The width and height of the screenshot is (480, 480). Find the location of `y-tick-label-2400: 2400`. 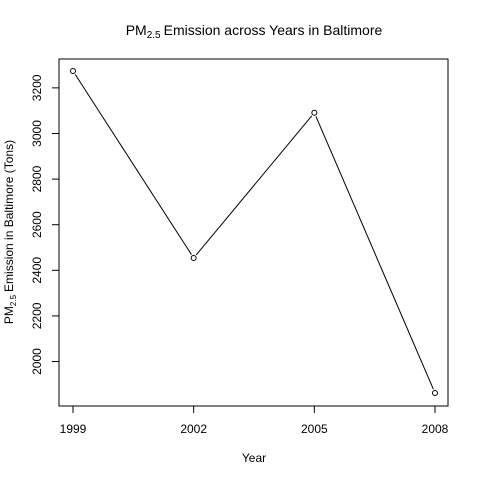

y-tick-label-2400: 2400 is located at coordinates (37, 270).